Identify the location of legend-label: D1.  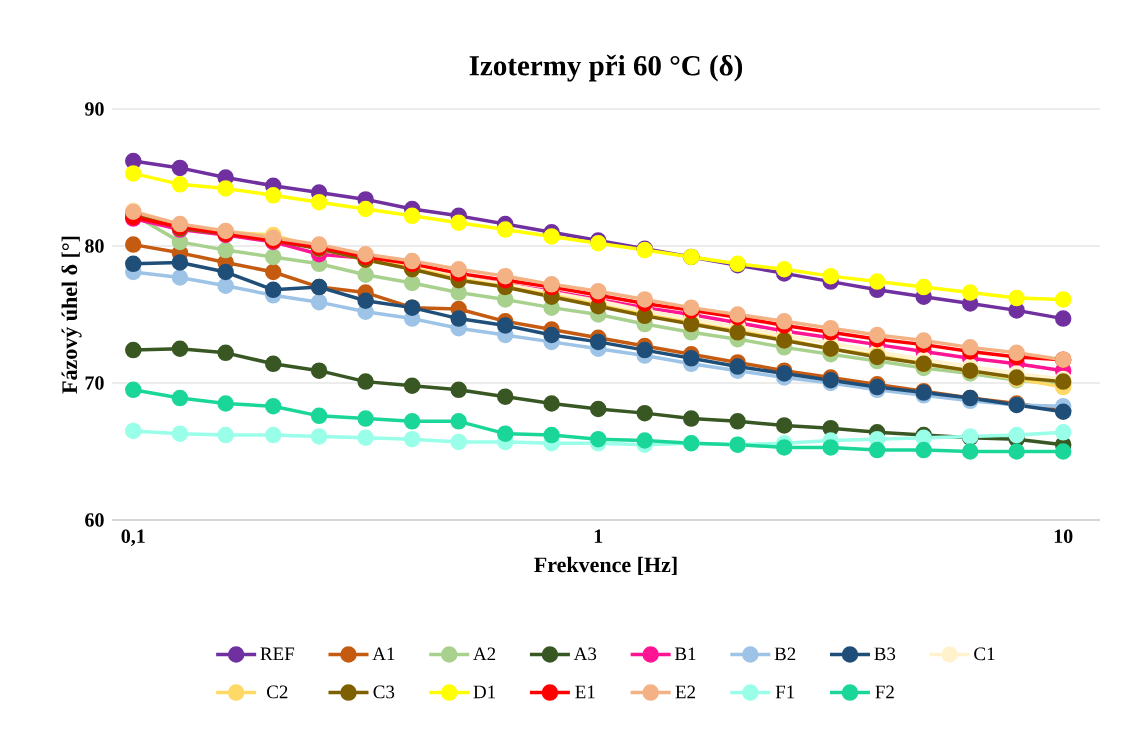
(484, 692).